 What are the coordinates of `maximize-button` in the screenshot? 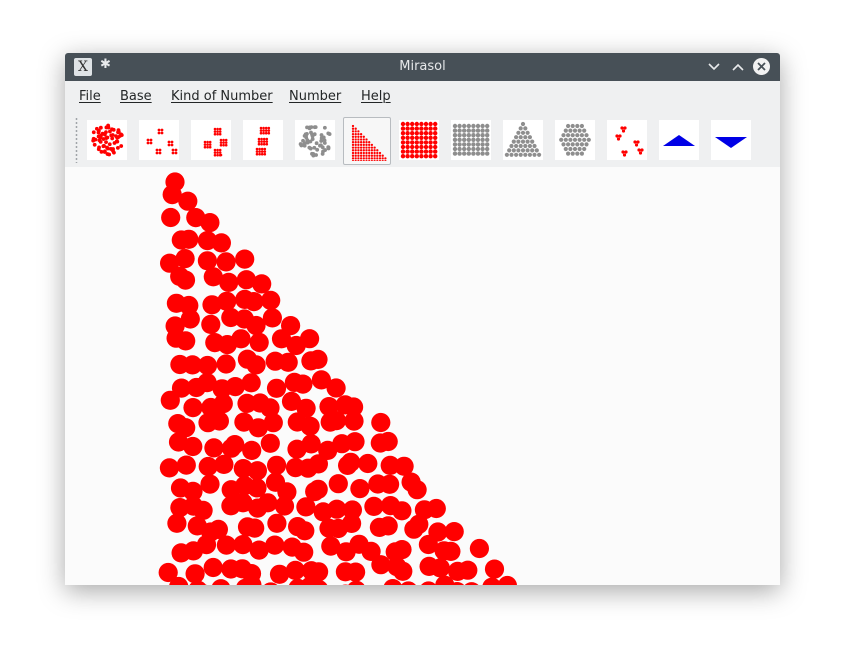 It's located at (738, 67).